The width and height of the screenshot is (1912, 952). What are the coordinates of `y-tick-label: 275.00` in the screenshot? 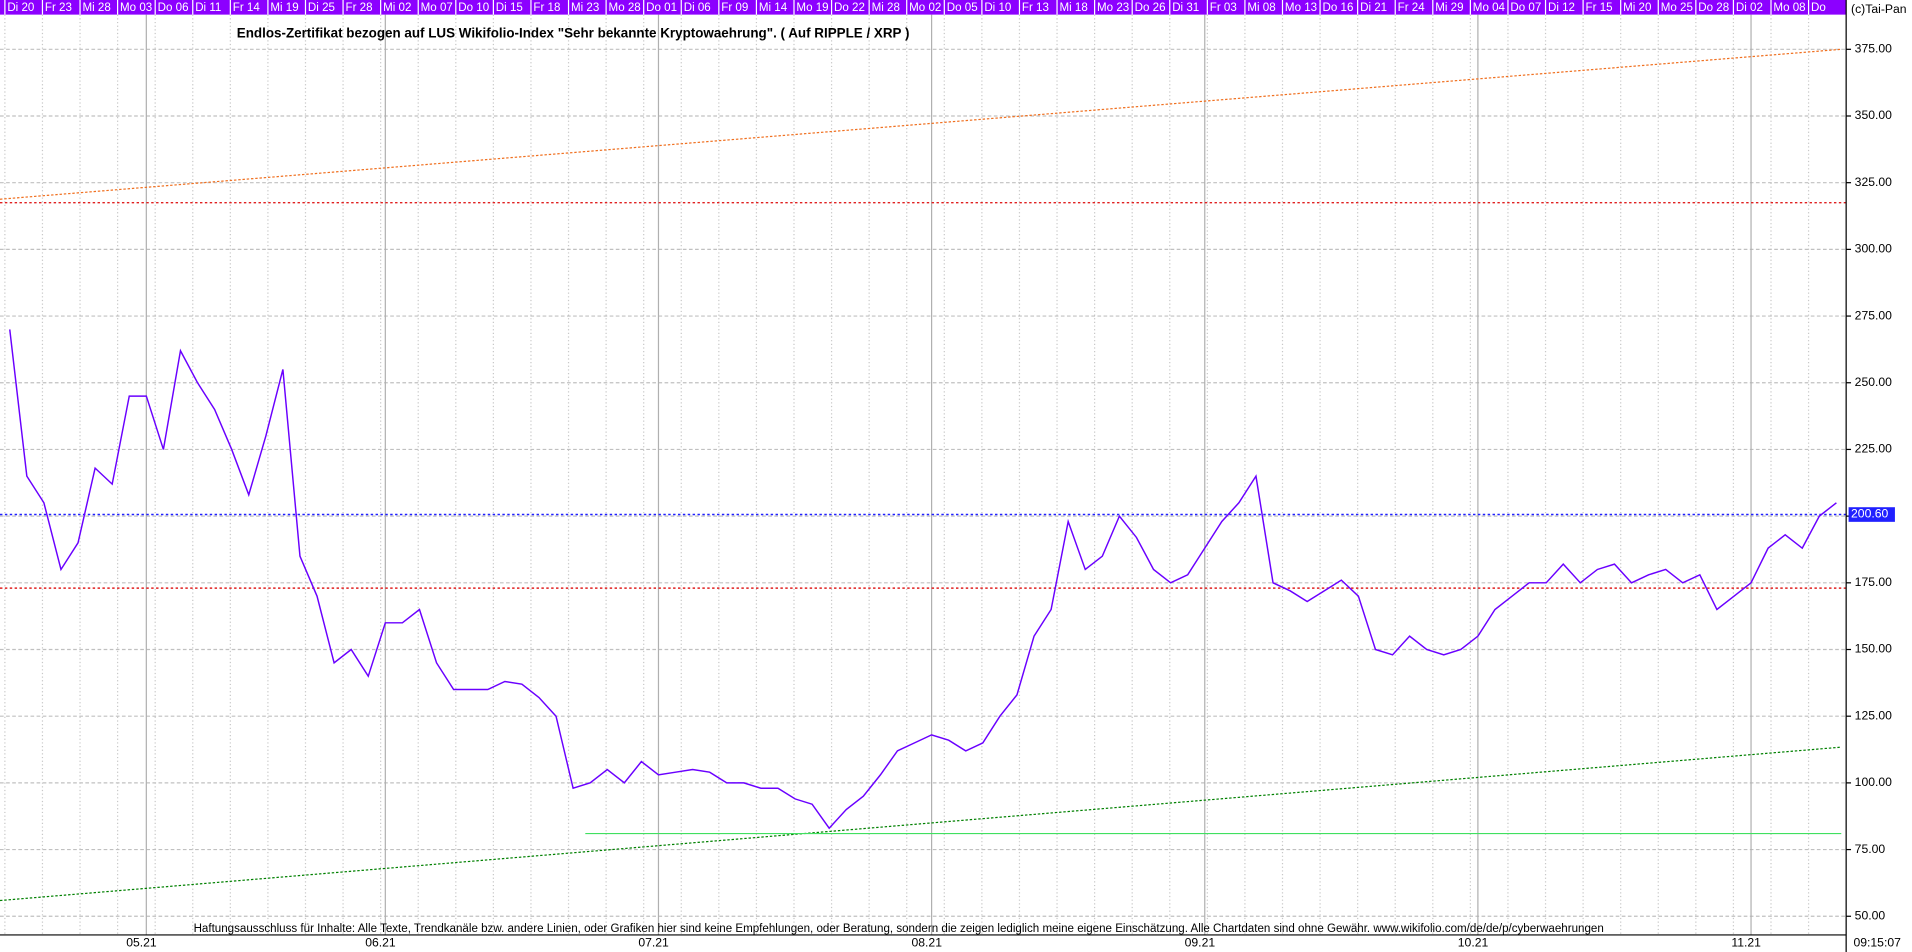 It's located at (1874, 315).